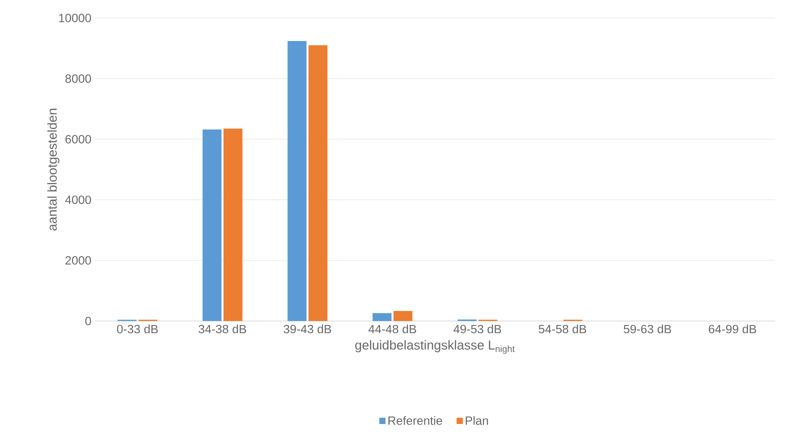 The image size is (785, 446). I want to click on x-tick-label: 44-48 dB, so click(392, 329).